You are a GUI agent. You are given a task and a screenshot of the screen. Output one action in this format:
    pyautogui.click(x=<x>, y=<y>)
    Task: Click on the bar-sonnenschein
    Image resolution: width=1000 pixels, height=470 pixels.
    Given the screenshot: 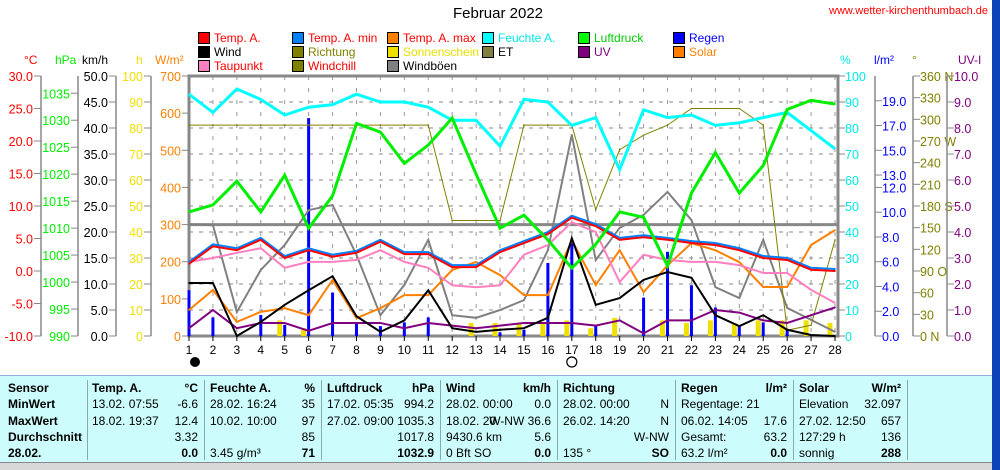 What is the action you would take?
    pyautogui.click(x=591, y=332)
    